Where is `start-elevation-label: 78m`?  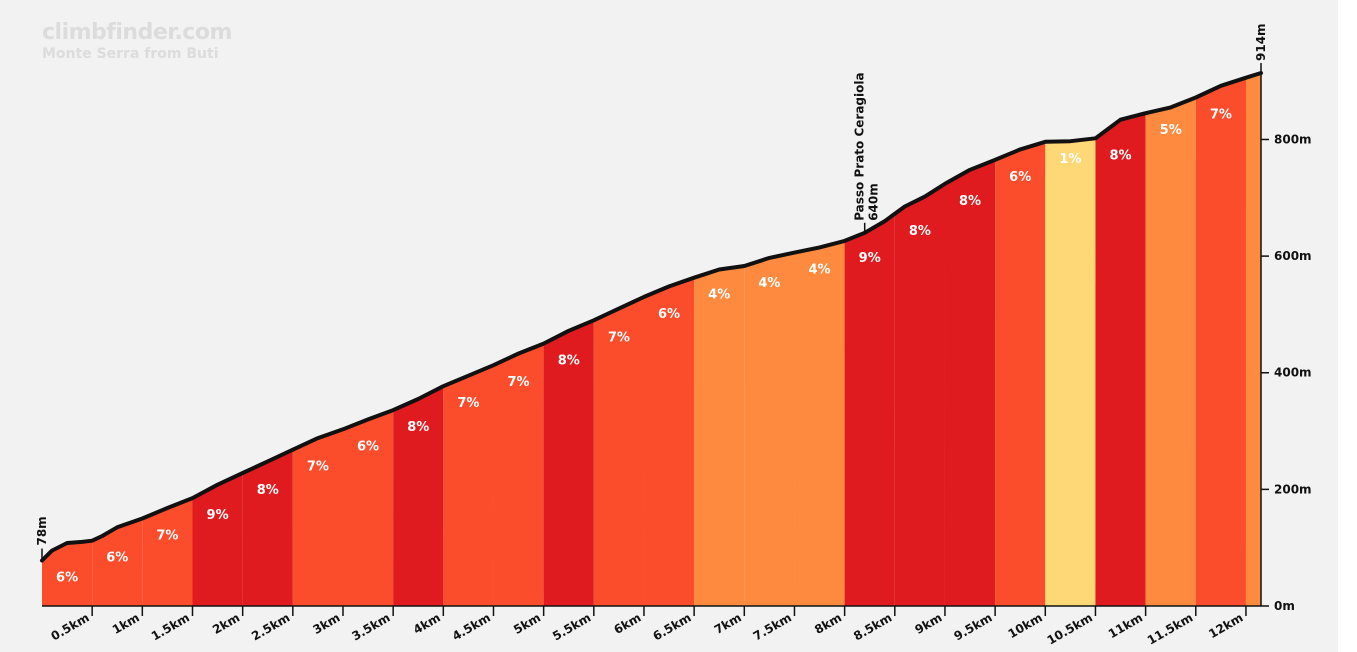 start-elevation-label: 78m is located at coordinates (42, 530).